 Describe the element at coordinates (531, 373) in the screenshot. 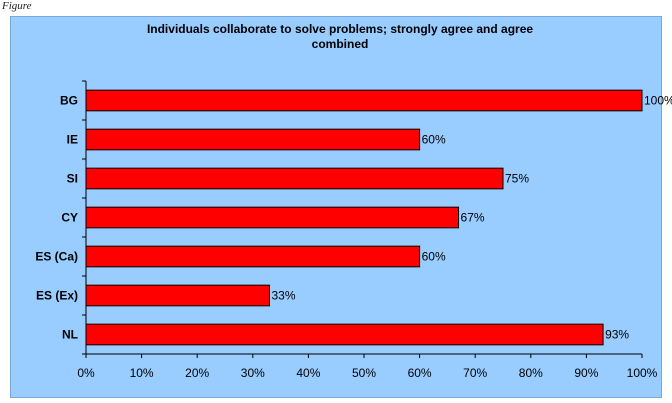

I see `x-tick-label: 80%` at that location.